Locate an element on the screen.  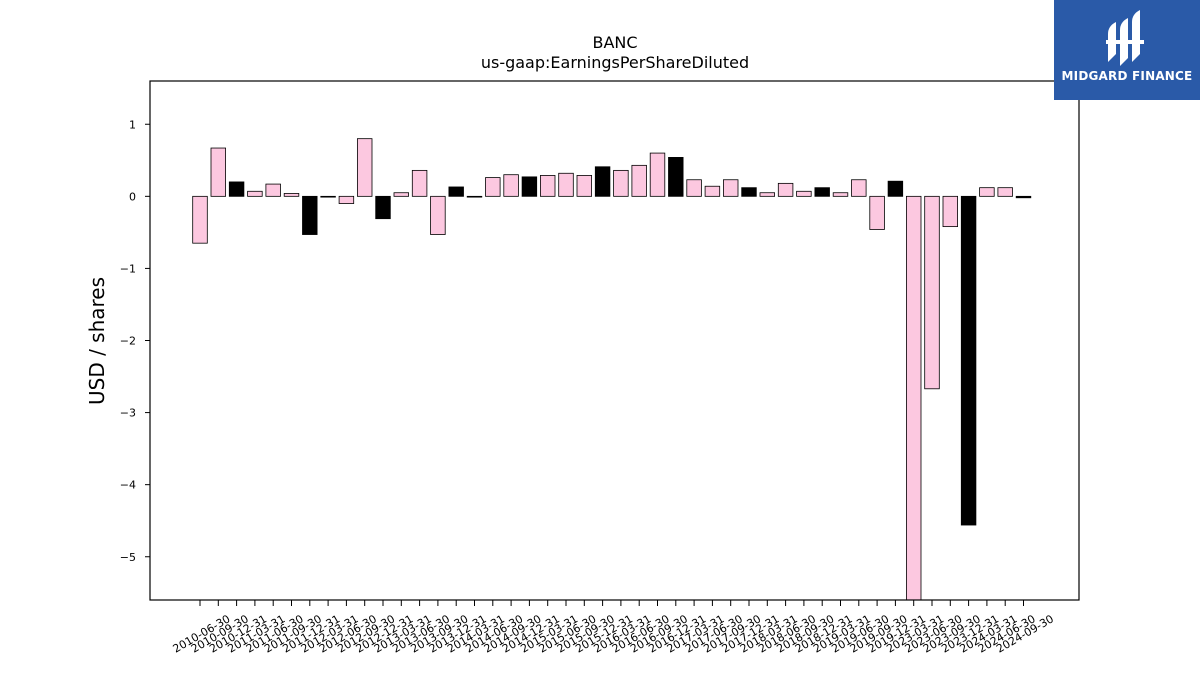
midgard-finance-logo-icon is located at coordinates (1125, 38).